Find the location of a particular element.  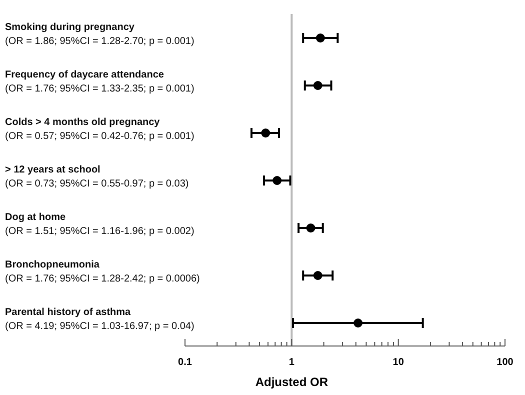

x-tick-label: 1 is located at coordinates (291, 362).